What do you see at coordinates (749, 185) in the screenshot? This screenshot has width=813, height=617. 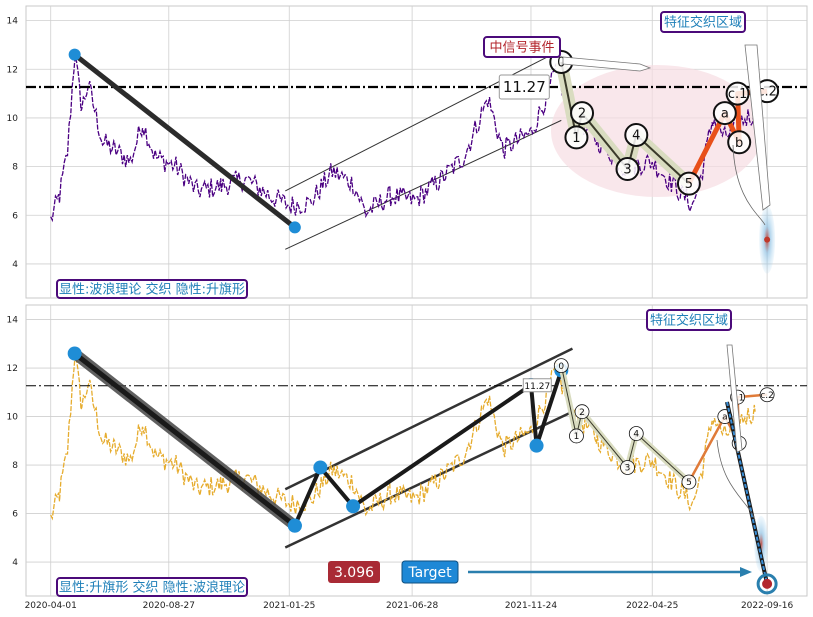 I see `projection-curve` at bounding box center [749, 185].